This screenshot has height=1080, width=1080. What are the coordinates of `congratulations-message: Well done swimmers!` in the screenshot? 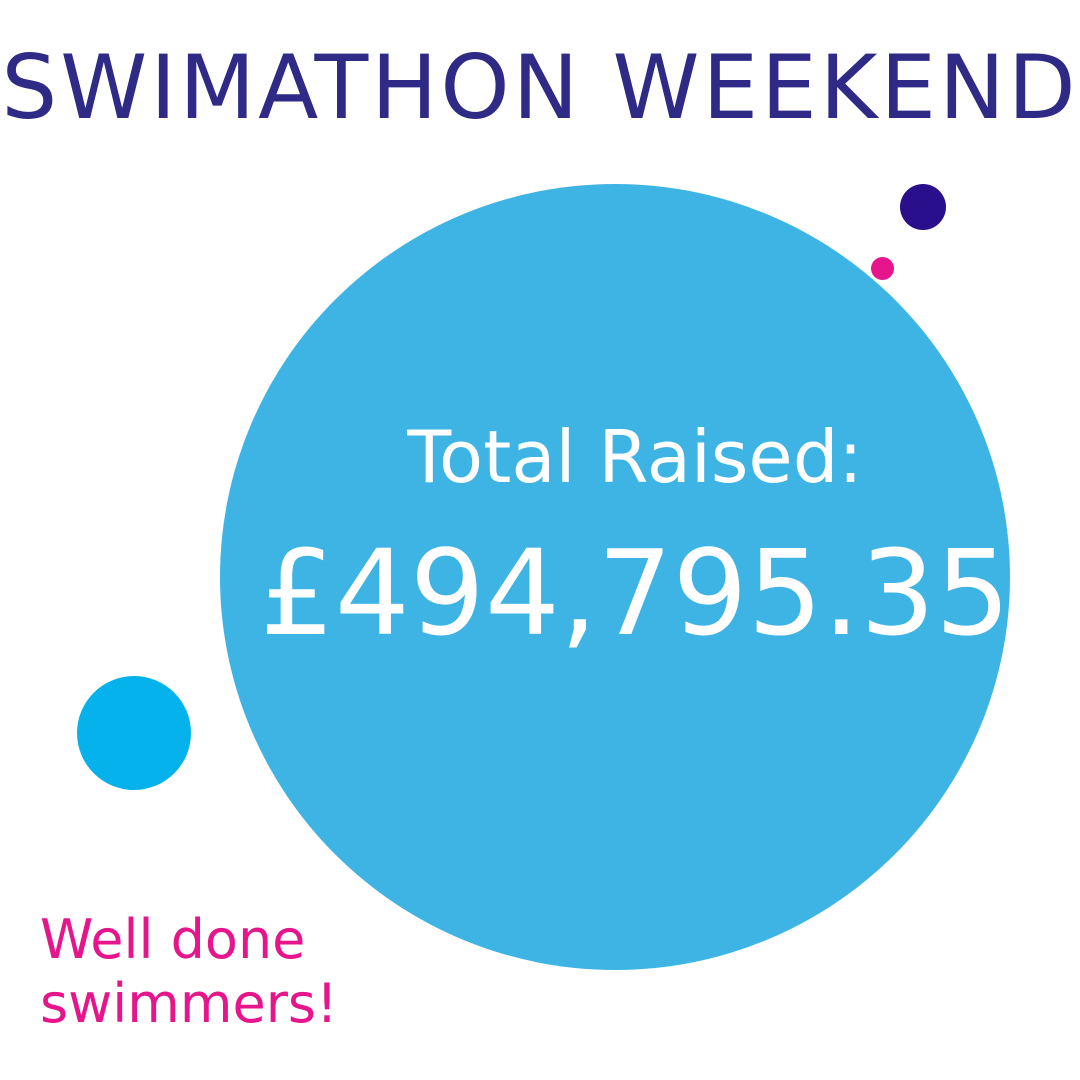 It's located at (189, 971).